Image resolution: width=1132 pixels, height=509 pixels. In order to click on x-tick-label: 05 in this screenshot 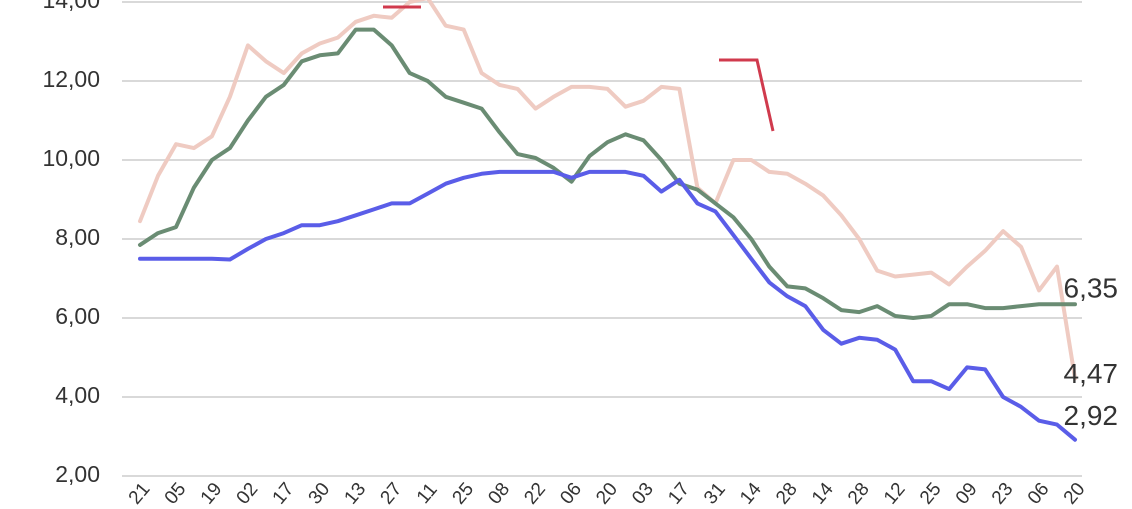, I will do `click(176, 494)`.